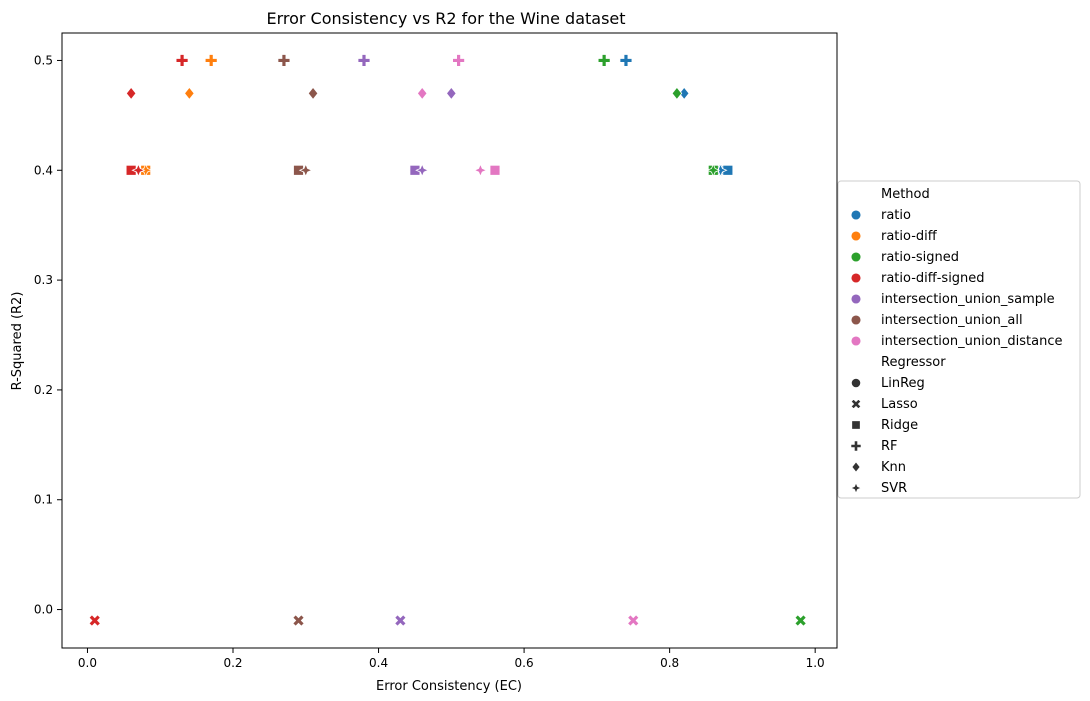 The width and height of the screenshot is (1090, 701). Describe the element at coordinates (94, 620) in the screenshot. I see `data-point-ratio-diff-signed-lasso` at that location.